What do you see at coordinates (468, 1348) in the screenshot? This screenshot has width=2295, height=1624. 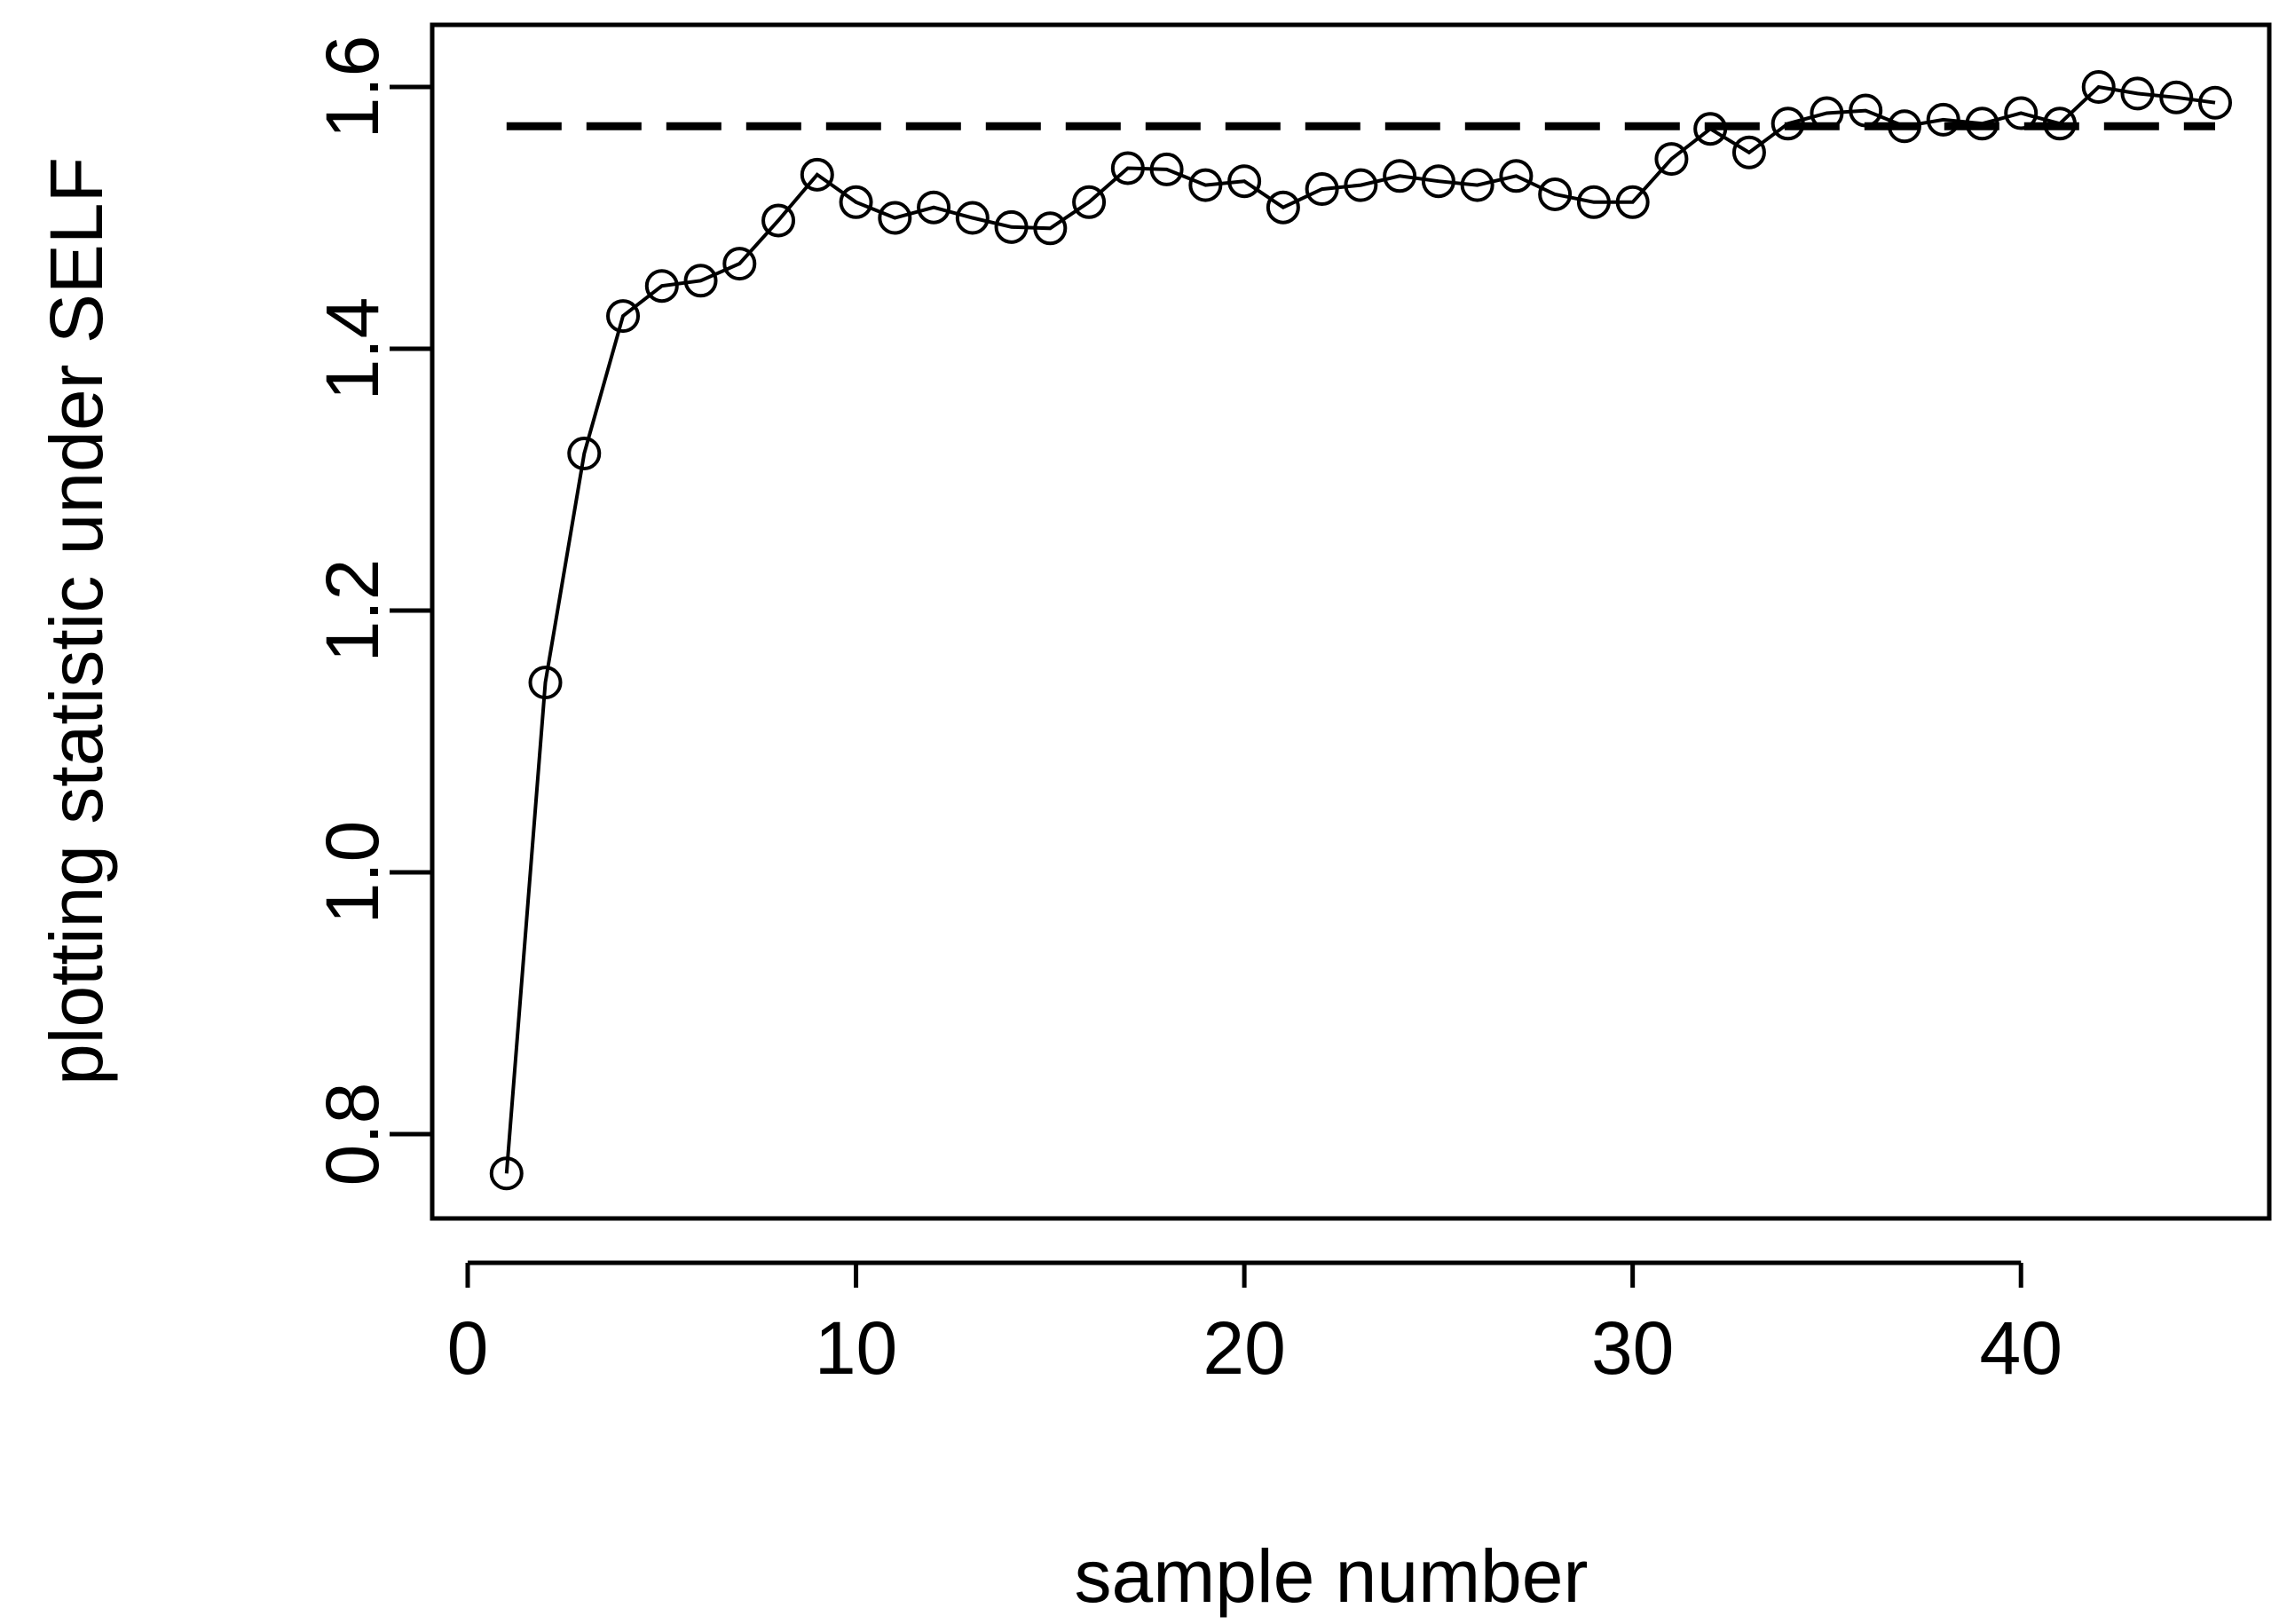 I see `x-tick-label: 0` at bounding box center [468, 1348].